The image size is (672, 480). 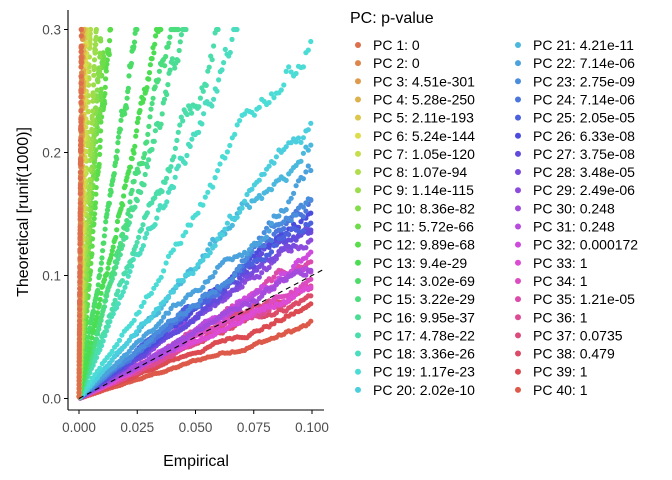 I want to click on x-tick-label: 0.000, so click(x=79, y=427).